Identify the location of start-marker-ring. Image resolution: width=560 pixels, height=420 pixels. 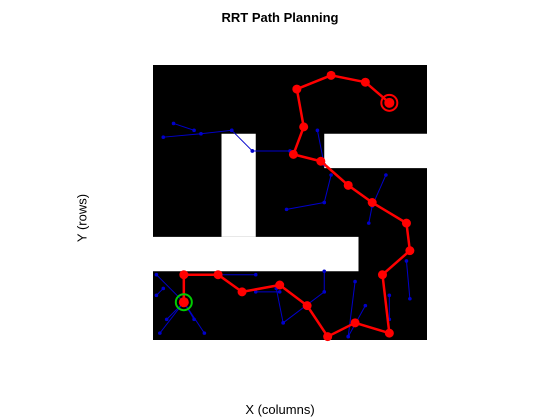
(183, 302).